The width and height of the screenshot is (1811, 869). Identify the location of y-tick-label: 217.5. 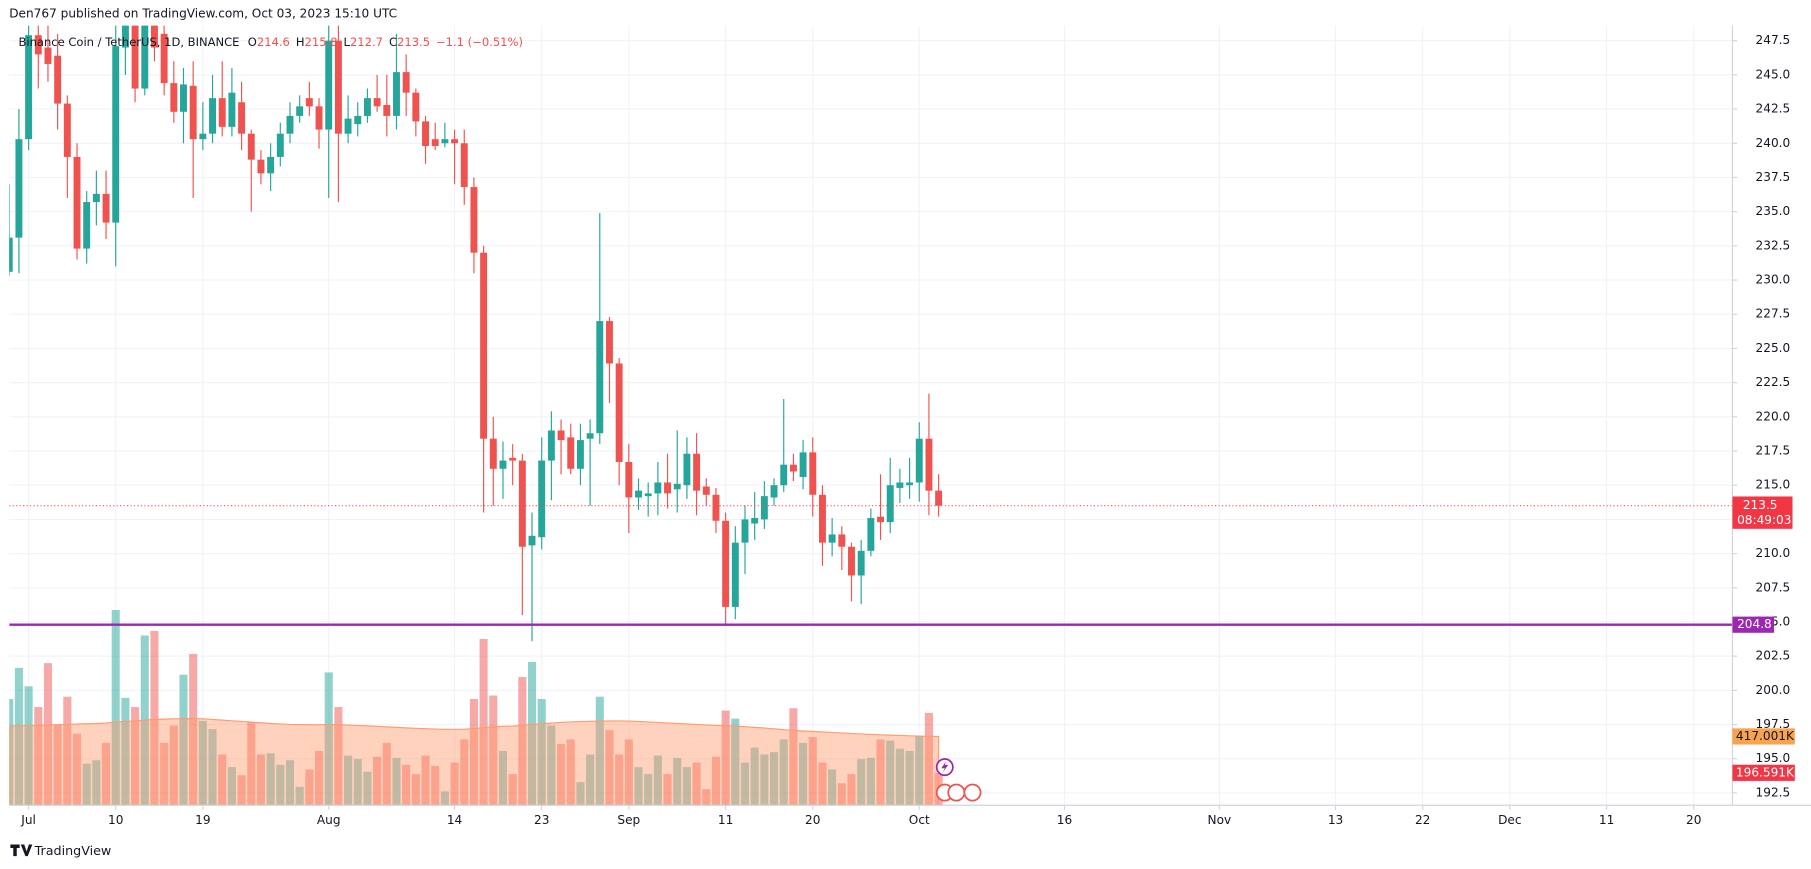
(1773, 451).